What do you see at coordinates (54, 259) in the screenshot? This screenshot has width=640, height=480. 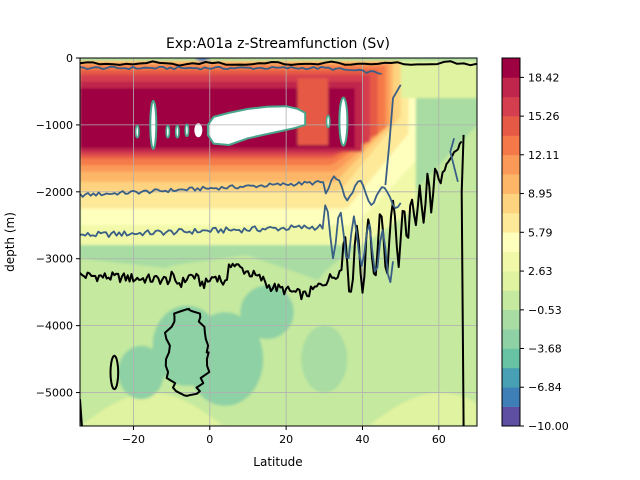 I see `y-tick-label: −3000` at bounding box center [54, 259].